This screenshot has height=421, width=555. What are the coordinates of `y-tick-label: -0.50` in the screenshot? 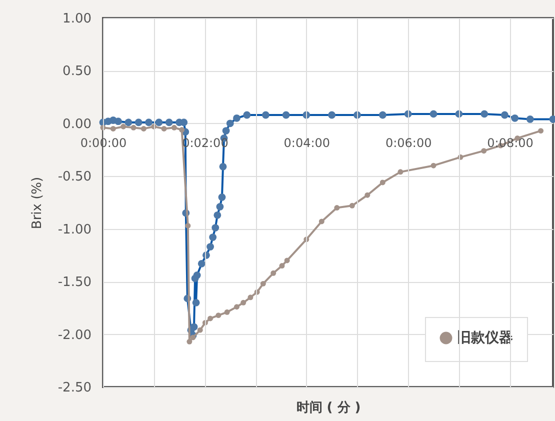 It's located at (75, 177).